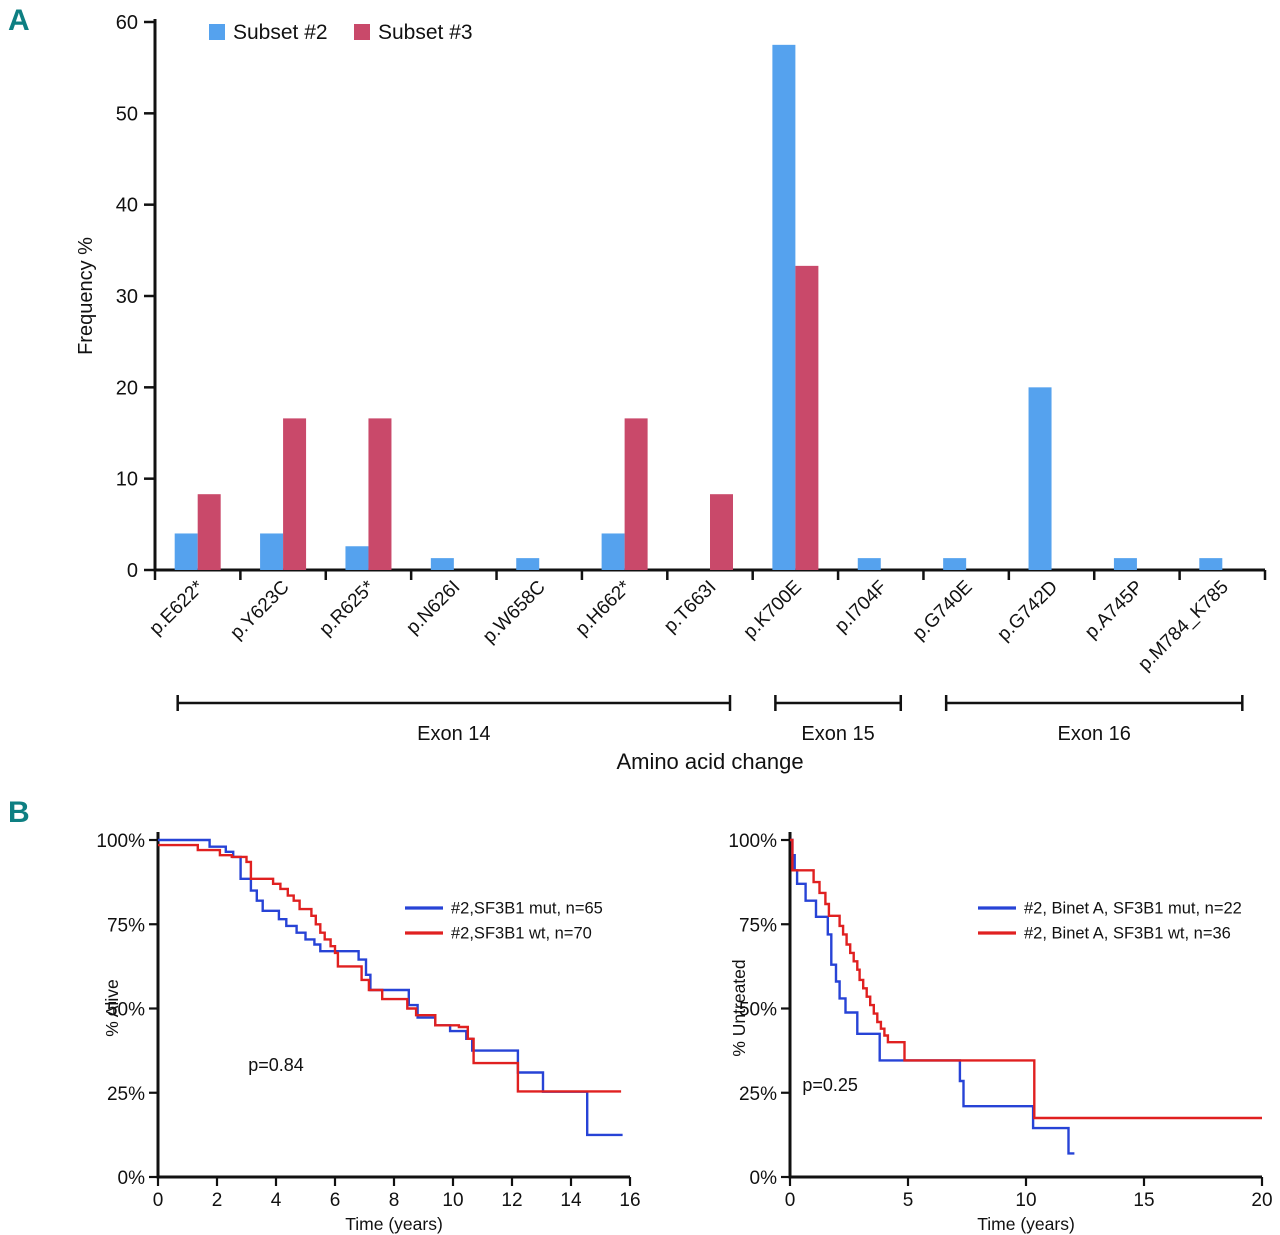  What do you see at coordinates (1127, 934) in the screenshot?
I see `legend-label: #2, Binet A, SF3B1 wt, n=36` at bounding box center [1127, 934].